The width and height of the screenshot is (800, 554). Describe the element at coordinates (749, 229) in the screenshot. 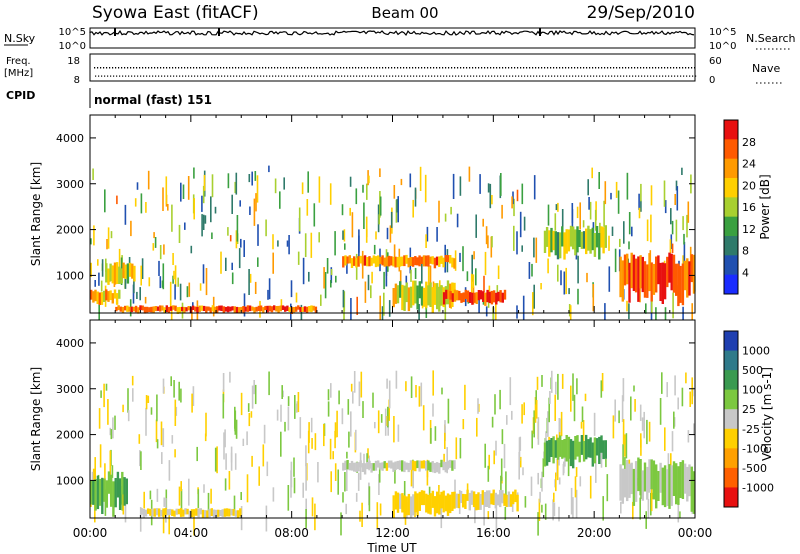

I see `power-colorbar-tick-label: 12` at that location.